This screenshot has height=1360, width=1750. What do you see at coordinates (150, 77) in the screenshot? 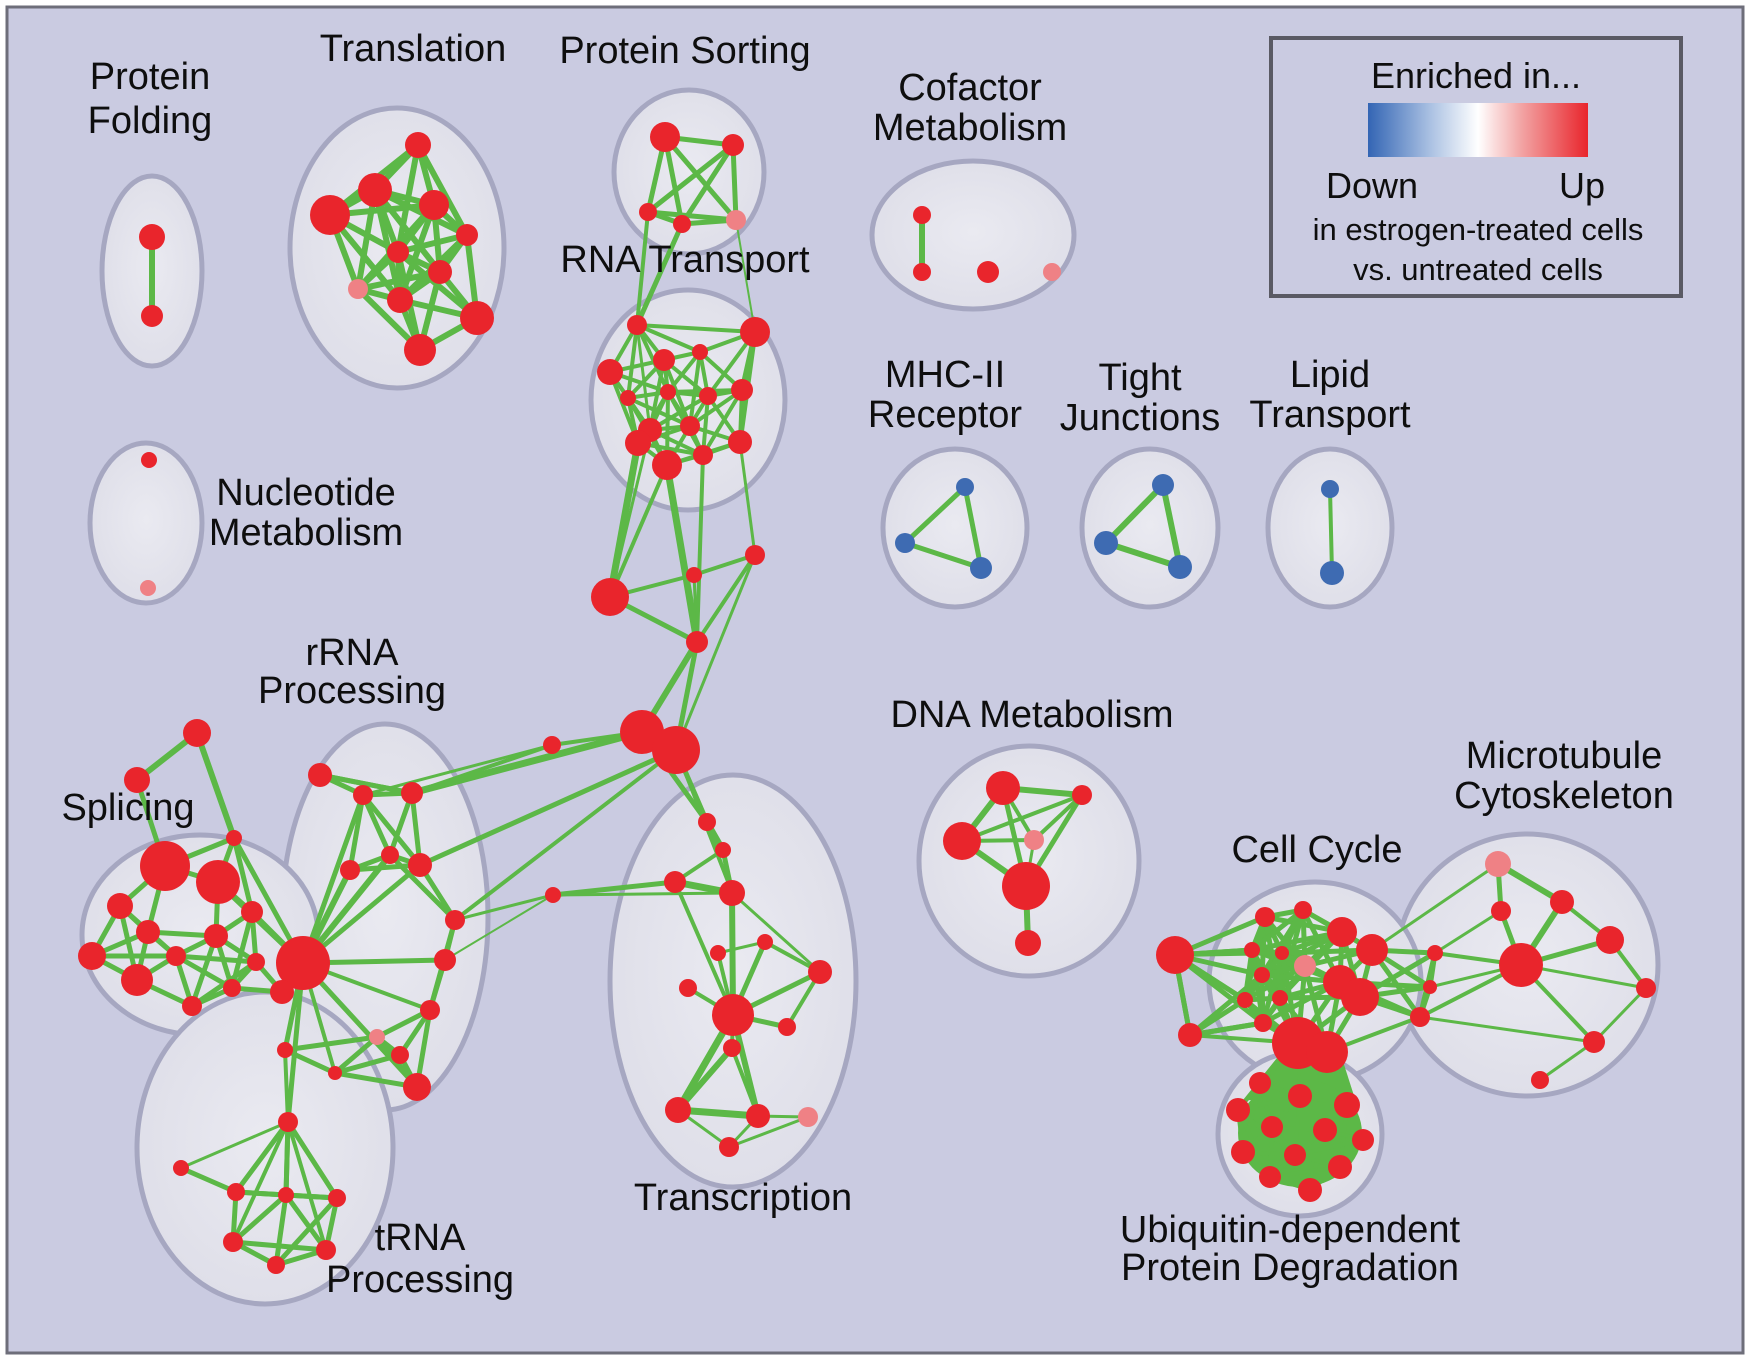
I see `cluster-label-protein-folding: Protein` at bounding box center [150, 77].